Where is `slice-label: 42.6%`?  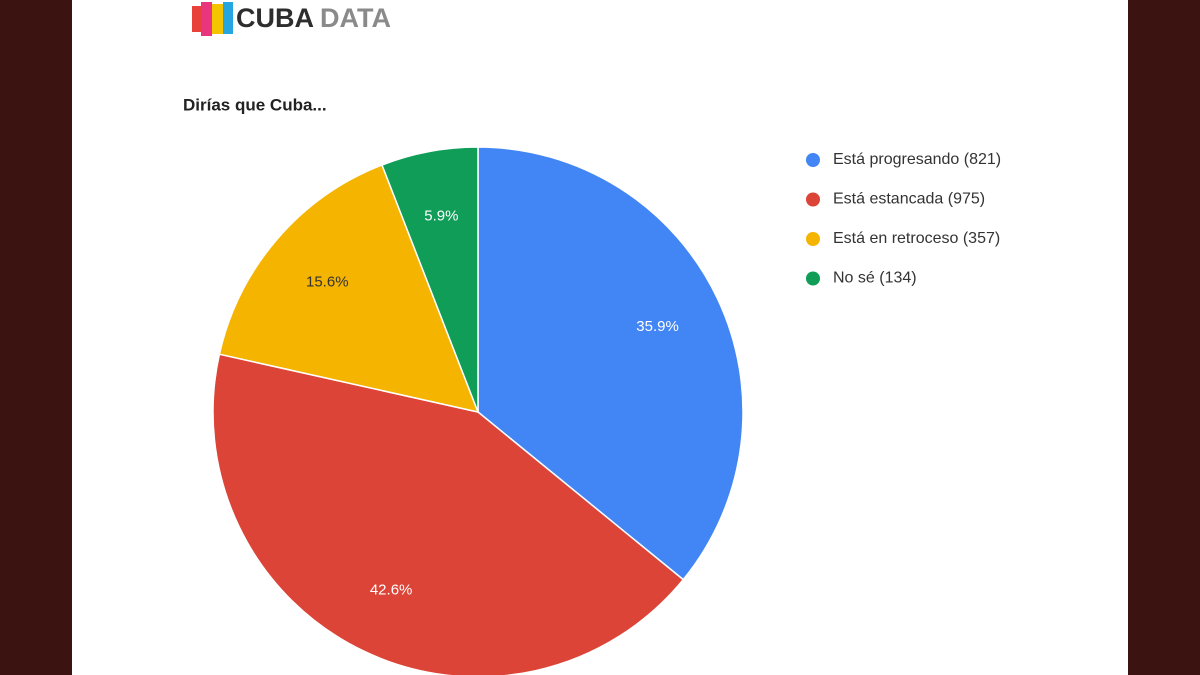
slice-label: 42.6% is located at coordinates (391, 590).